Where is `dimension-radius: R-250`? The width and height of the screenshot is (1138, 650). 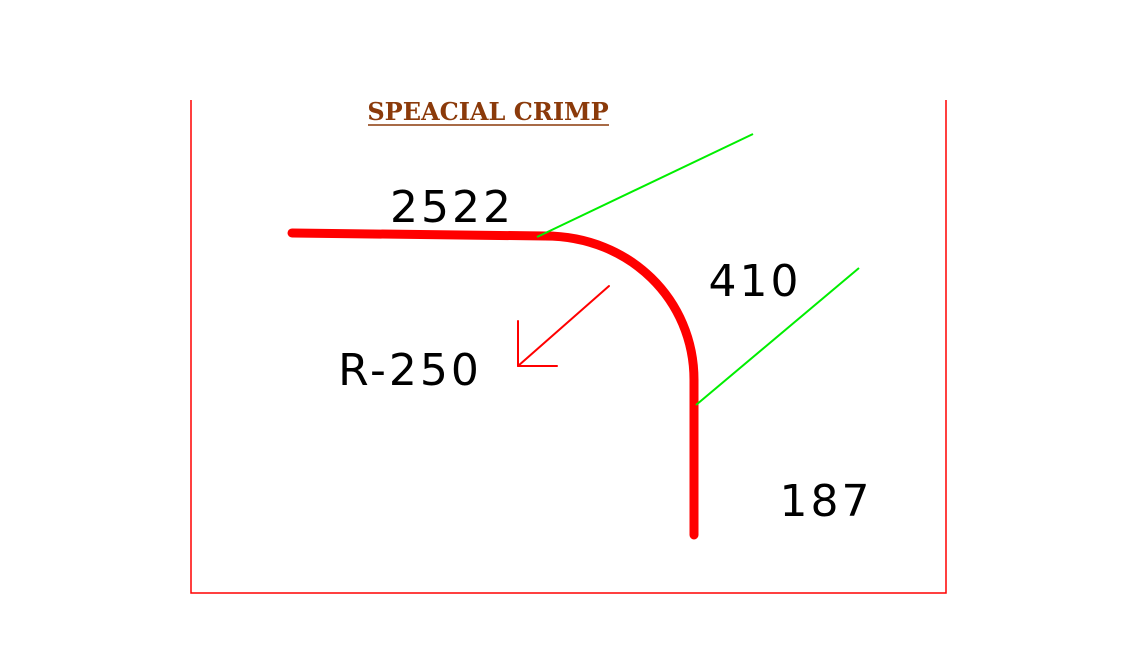 dimension-radius: R-250 is located at coordinates (410, 370).